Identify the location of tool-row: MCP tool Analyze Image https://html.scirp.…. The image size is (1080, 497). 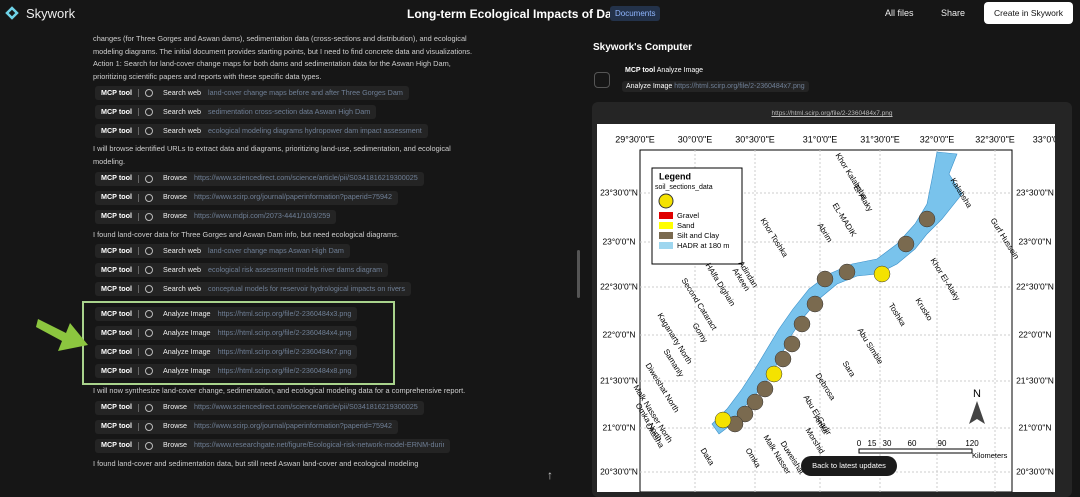
(243, 316).